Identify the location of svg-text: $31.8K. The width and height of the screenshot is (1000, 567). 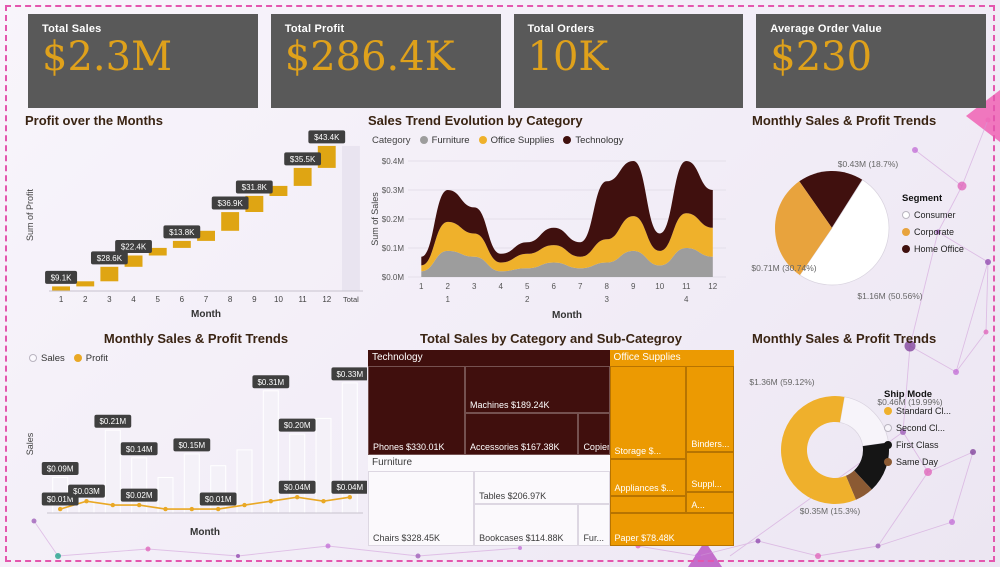
(255, 187).